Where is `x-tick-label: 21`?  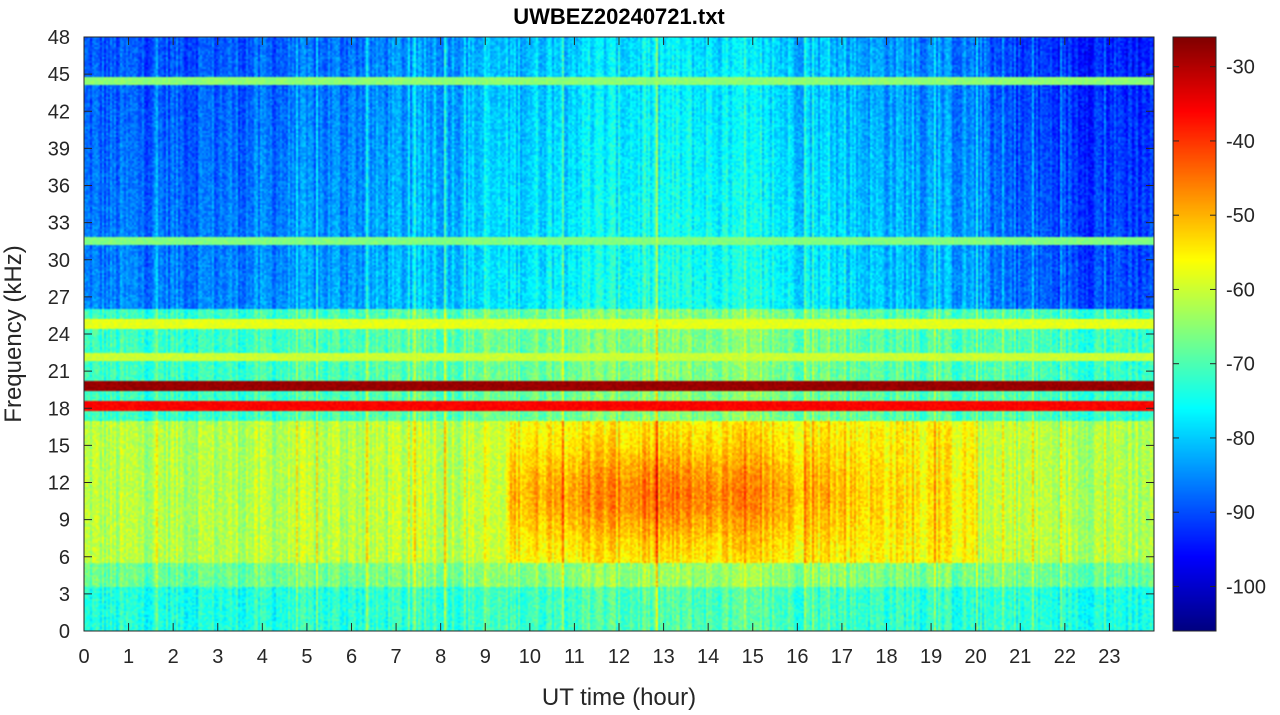
x-tick-label: 21 is located at coordinates (1020, 657).